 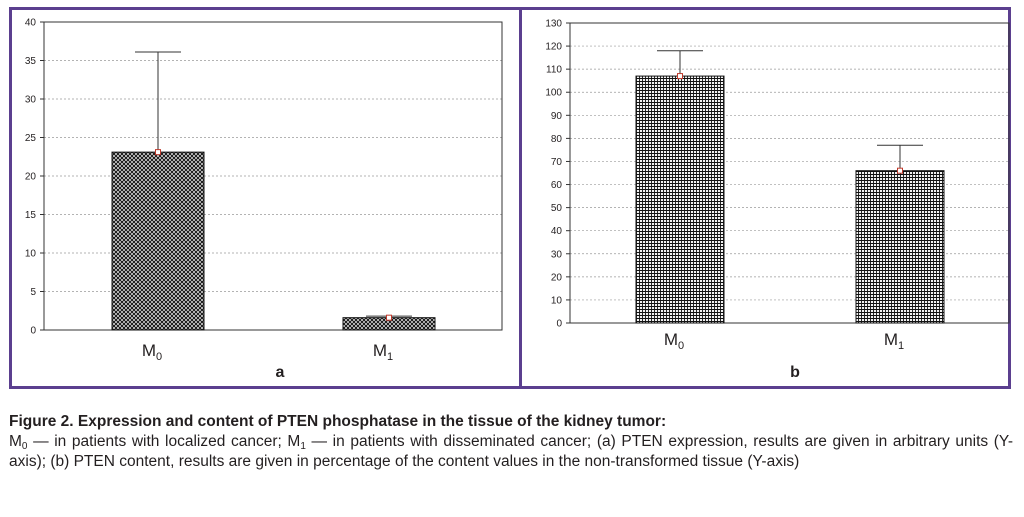 What do you see at coordinates (164, 441) in the screenshot?
I see `caption-text-2: — in patients with localized cancer; M` at bounding box center [164, 441].